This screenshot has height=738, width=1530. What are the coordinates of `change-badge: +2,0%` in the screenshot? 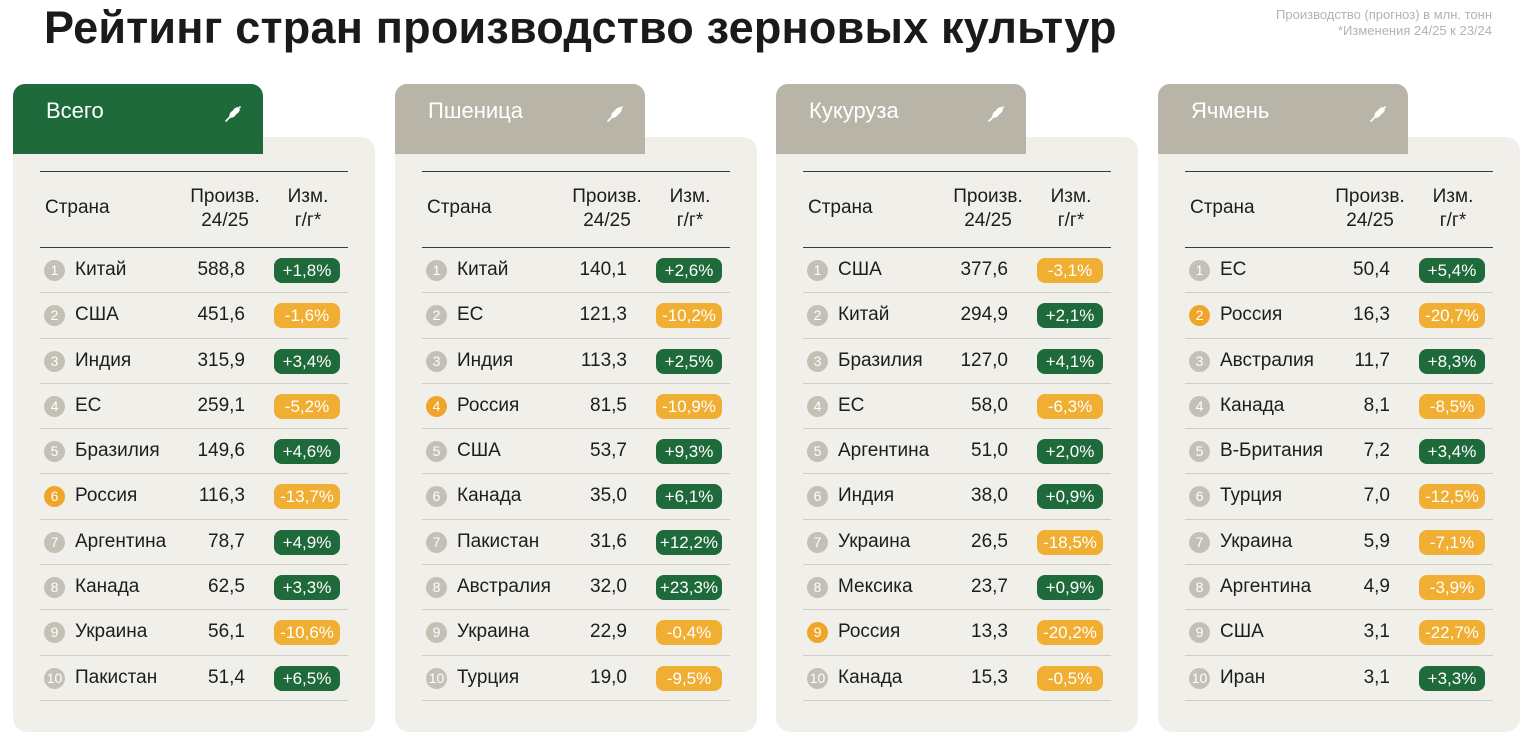 It's located at (1070, 452).